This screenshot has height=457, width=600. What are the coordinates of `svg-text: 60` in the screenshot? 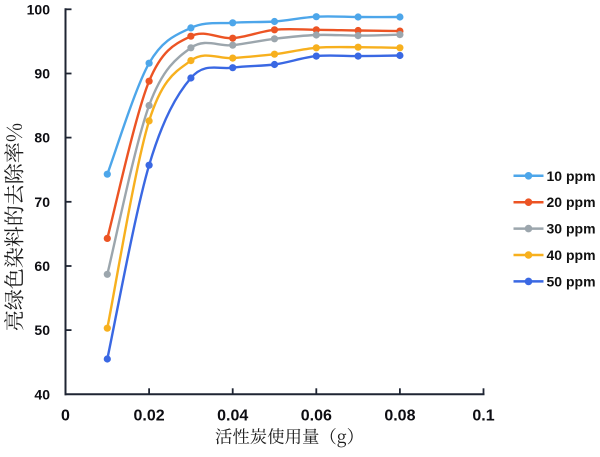 It's located at (42, 266).